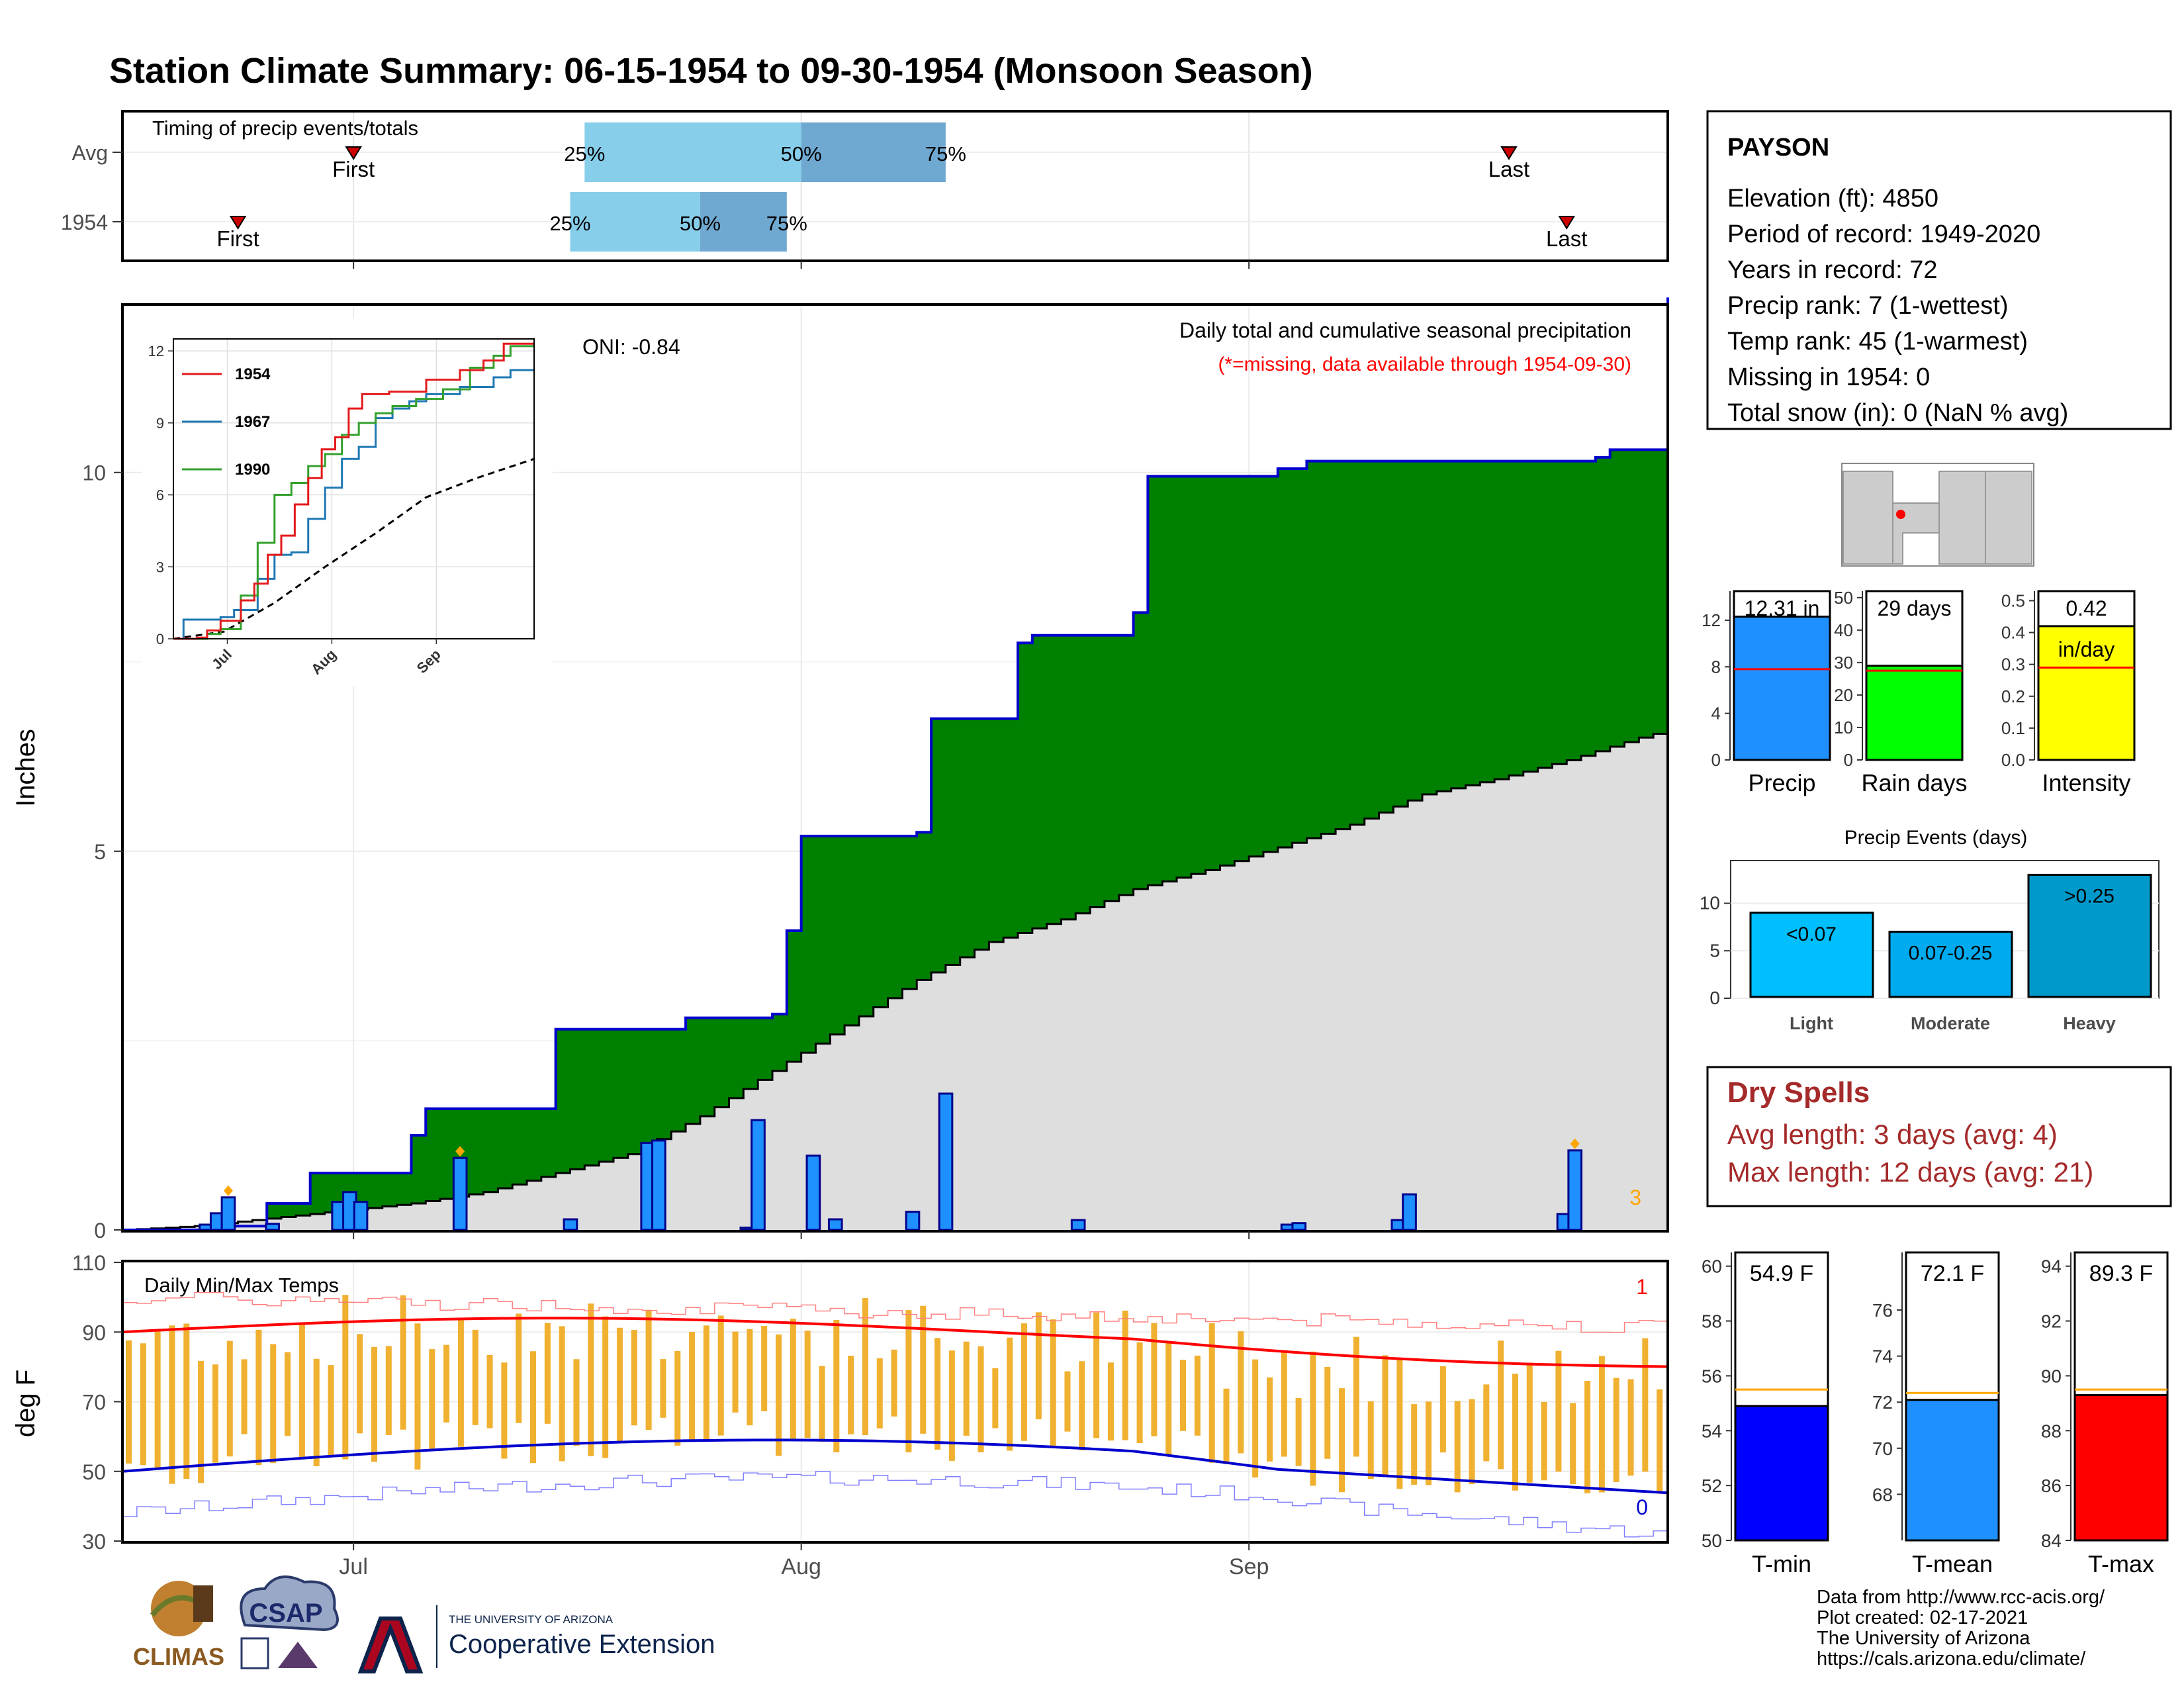  I want to click on dry-spells-max: Max length: 12 days (avg: 21), so click(1910, 1172).